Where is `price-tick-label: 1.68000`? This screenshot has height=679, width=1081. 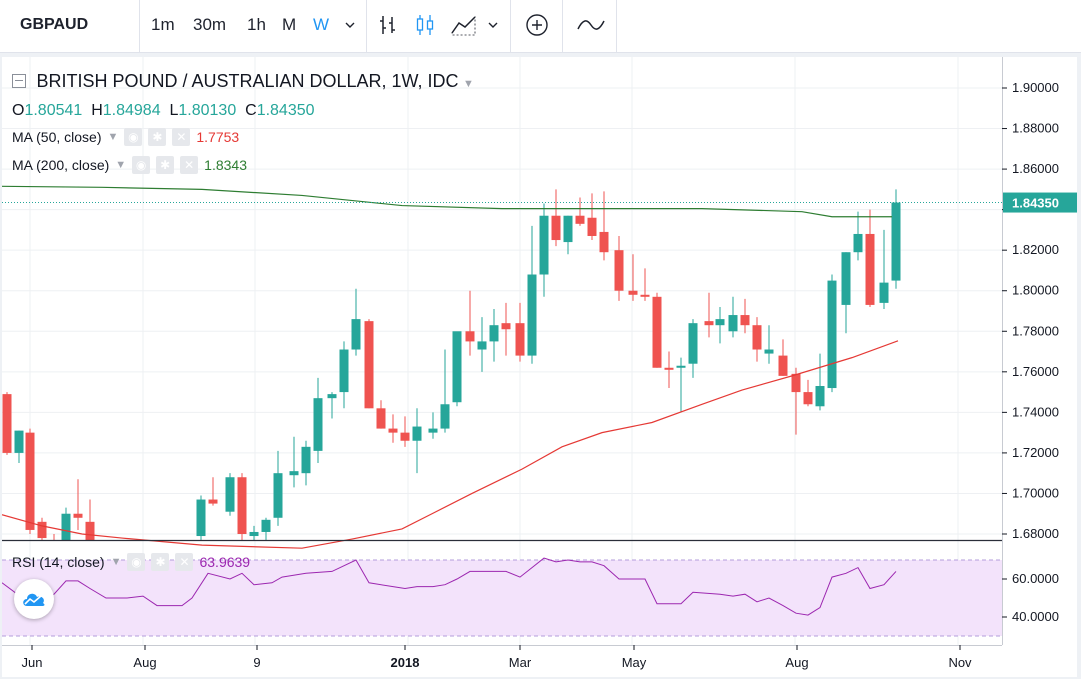
price-tick-label: 1.68000 is located at coordinates (1035, 533).